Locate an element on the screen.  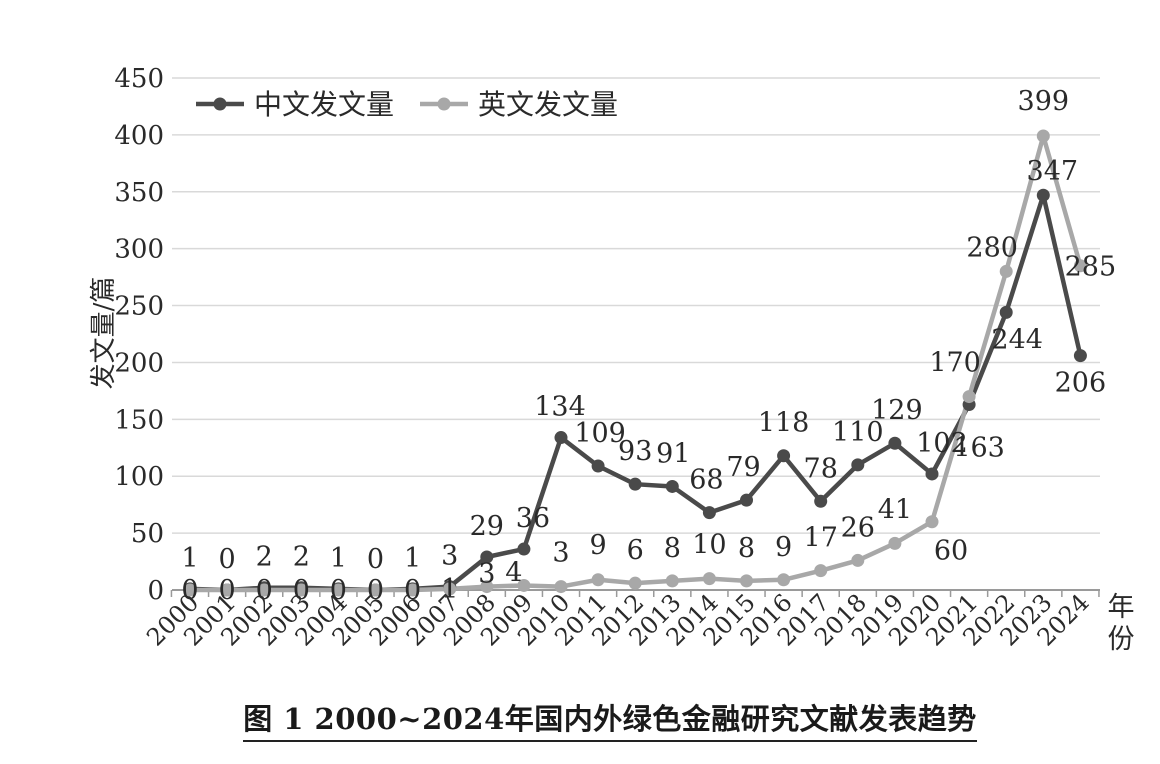
data-label: 36 is located at coordinates (533, 518).